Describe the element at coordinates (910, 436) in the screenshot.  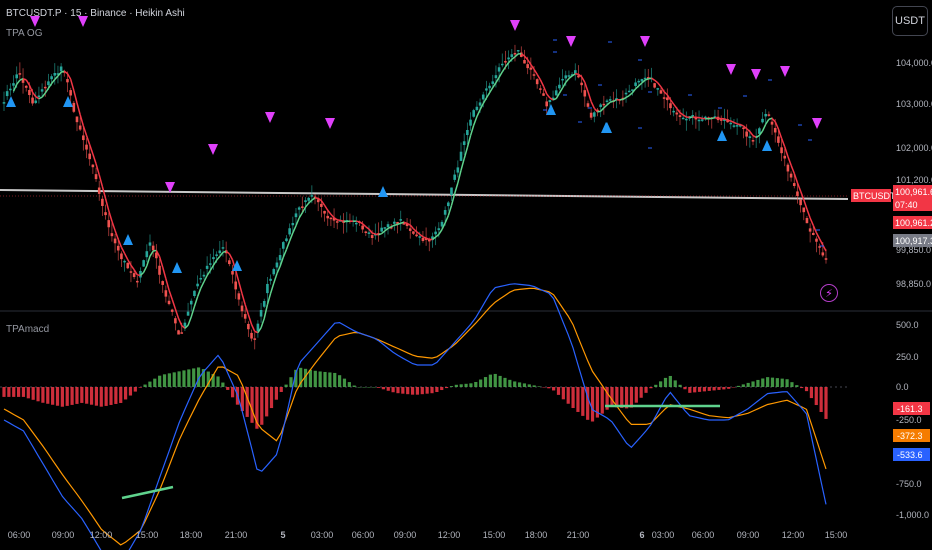
I see `macd-tag-text: -372.3` at that location.